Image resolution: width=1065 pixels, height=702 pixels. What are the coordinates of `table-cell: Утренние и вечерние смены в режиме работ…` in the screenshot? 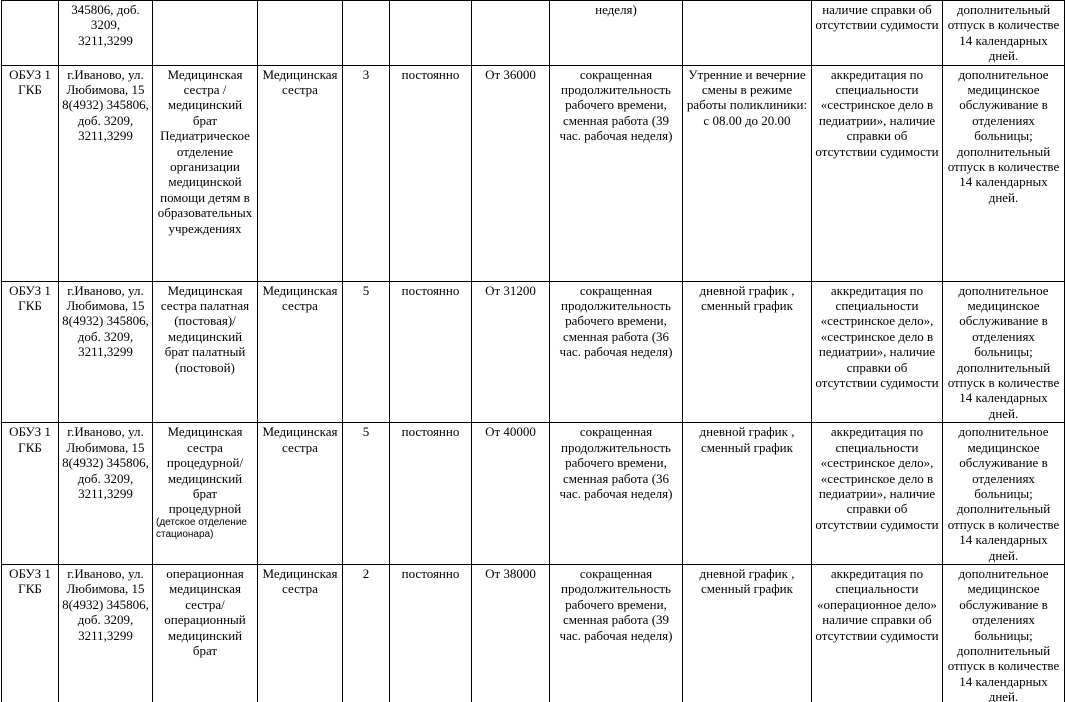 It's located at (747, 173).